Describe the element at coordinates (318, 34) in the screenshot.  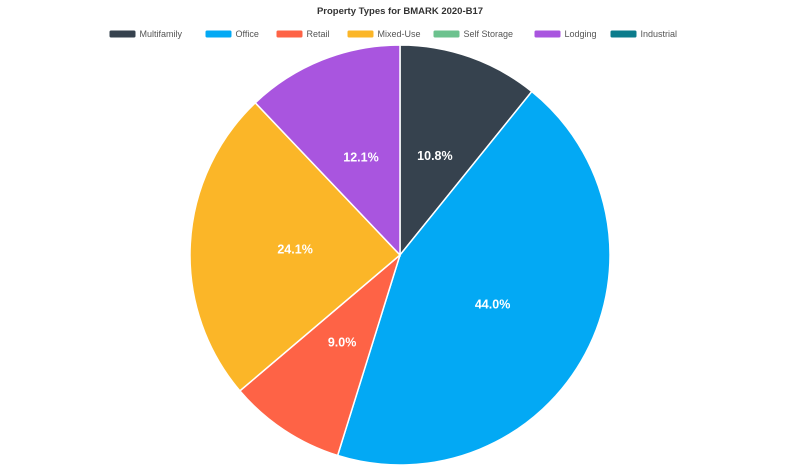
I see `legend-label-retail: Retail` at that location.